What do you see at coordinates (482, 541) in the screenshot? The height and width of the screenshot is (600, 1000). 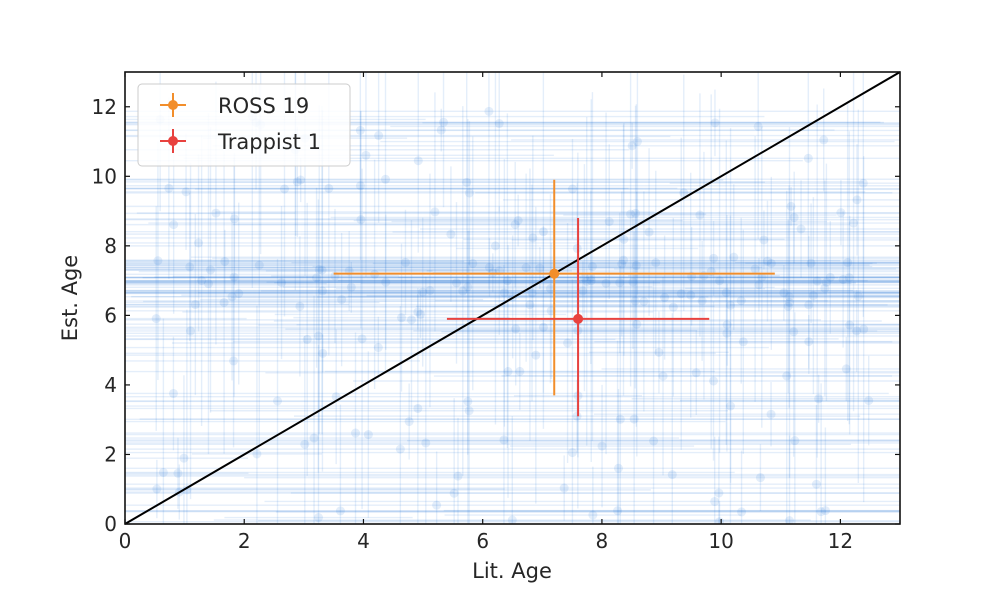 I see `x-tick-label: 6` at bounding box center [482, 541].